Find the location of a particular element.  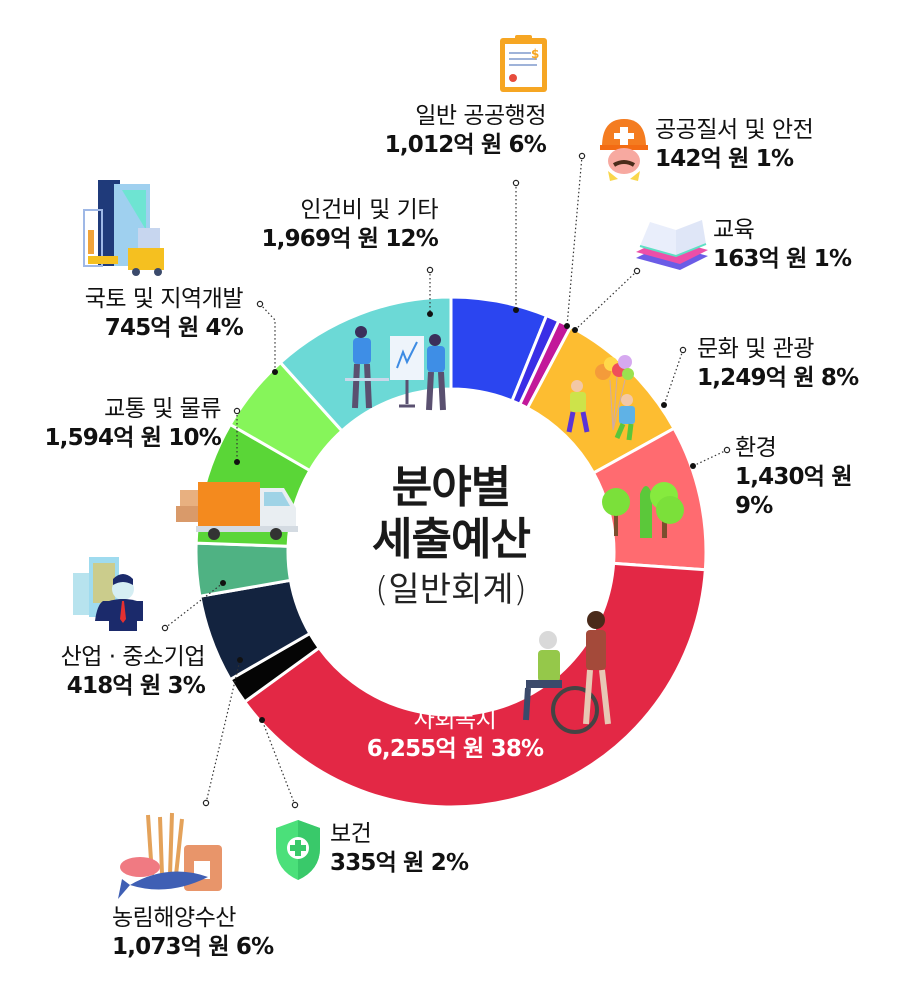

label-value: 163억 원 1% is located at coordinates (782, 258).